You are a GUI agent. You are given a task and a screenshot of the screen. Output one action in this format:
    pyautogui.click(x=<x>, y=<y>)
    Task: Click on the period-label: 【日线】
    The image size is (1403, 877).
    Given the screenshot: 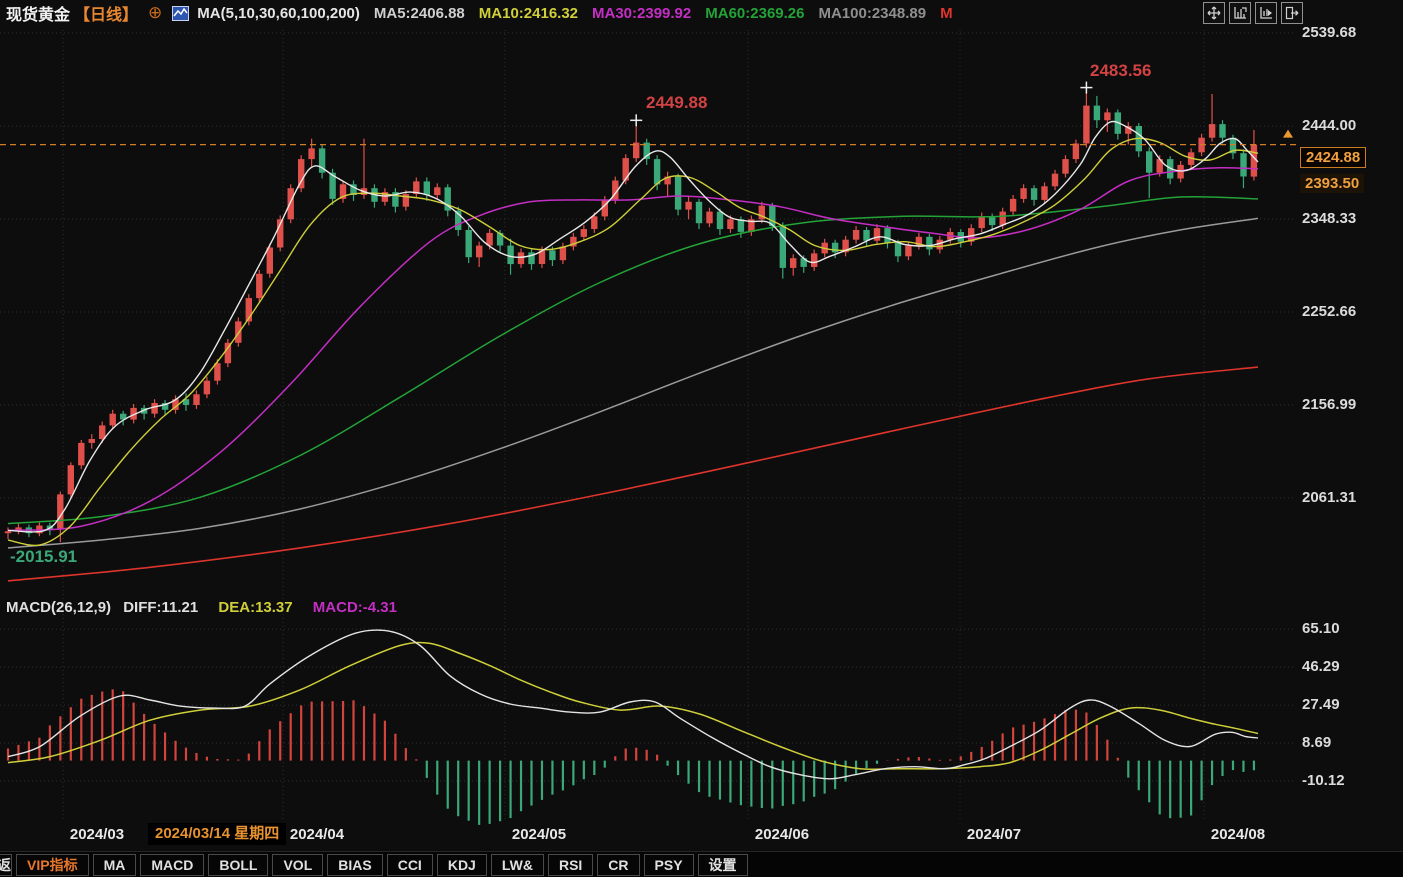 What is the action you would take?
    pyautogui.click(x=106, y=15)
    